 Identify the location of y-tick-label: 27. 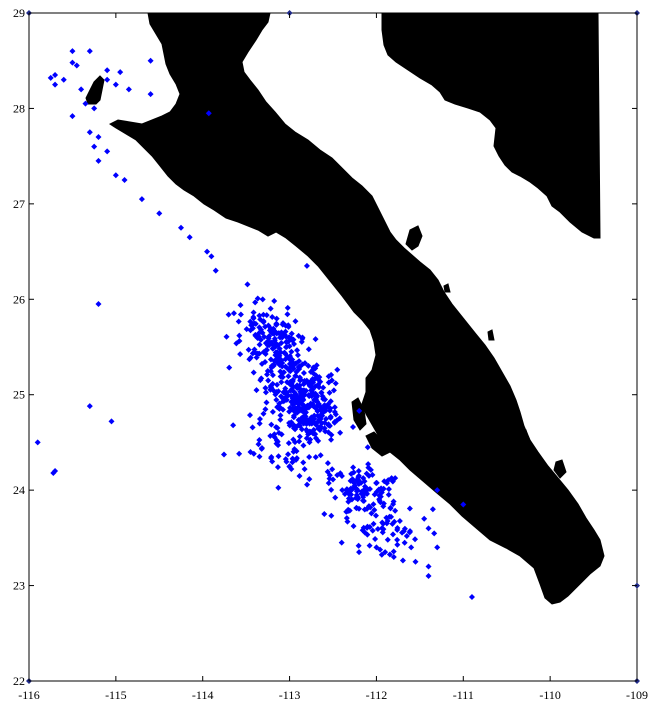
(19, 204).